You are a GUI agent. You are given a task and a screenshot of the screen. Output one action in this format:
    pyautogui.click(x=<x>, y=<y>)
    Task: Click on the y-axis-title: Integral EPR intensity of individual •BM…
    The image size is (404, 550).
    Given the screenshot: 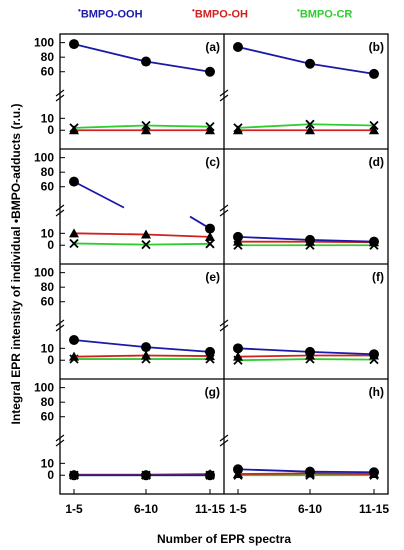 What is the action you would take?
    pyautogui.click(x=16, y=264)
    